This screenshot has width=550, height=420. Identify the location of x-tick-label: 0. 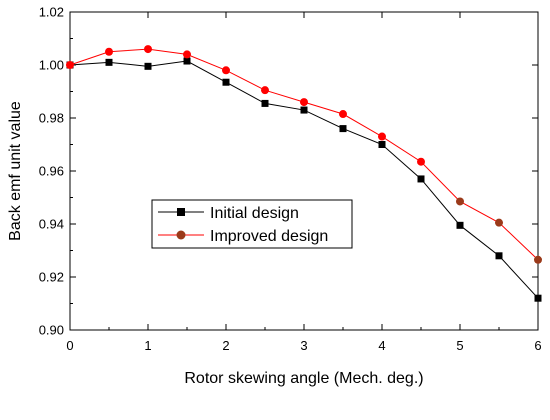
(69, 345).